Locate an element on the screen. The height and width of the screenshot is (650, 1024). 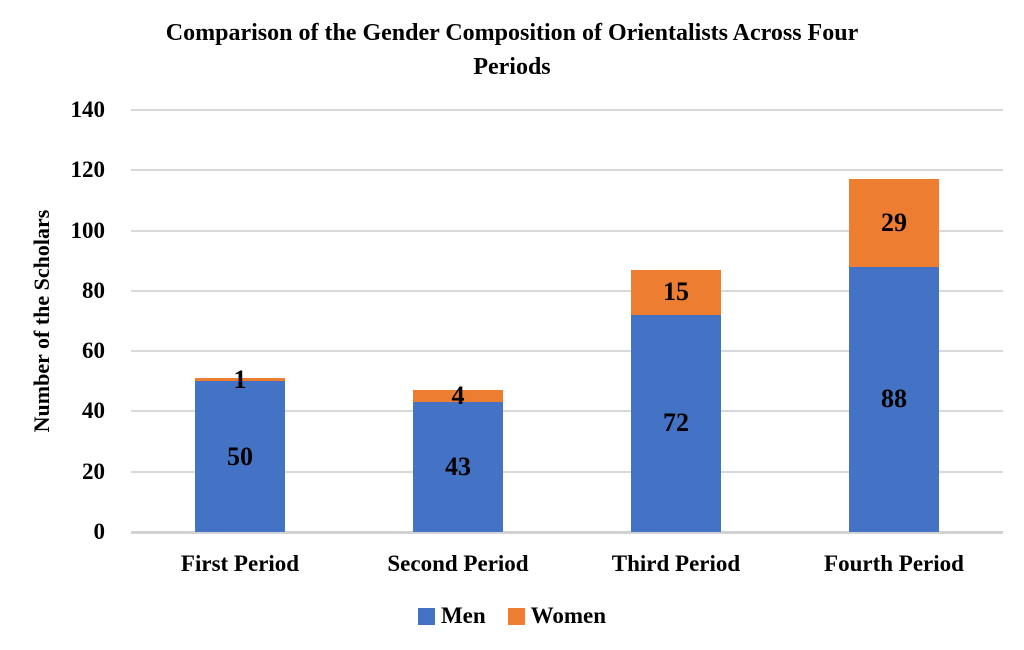
chart-title-line2: Periods is located at coordinates (512, 67).